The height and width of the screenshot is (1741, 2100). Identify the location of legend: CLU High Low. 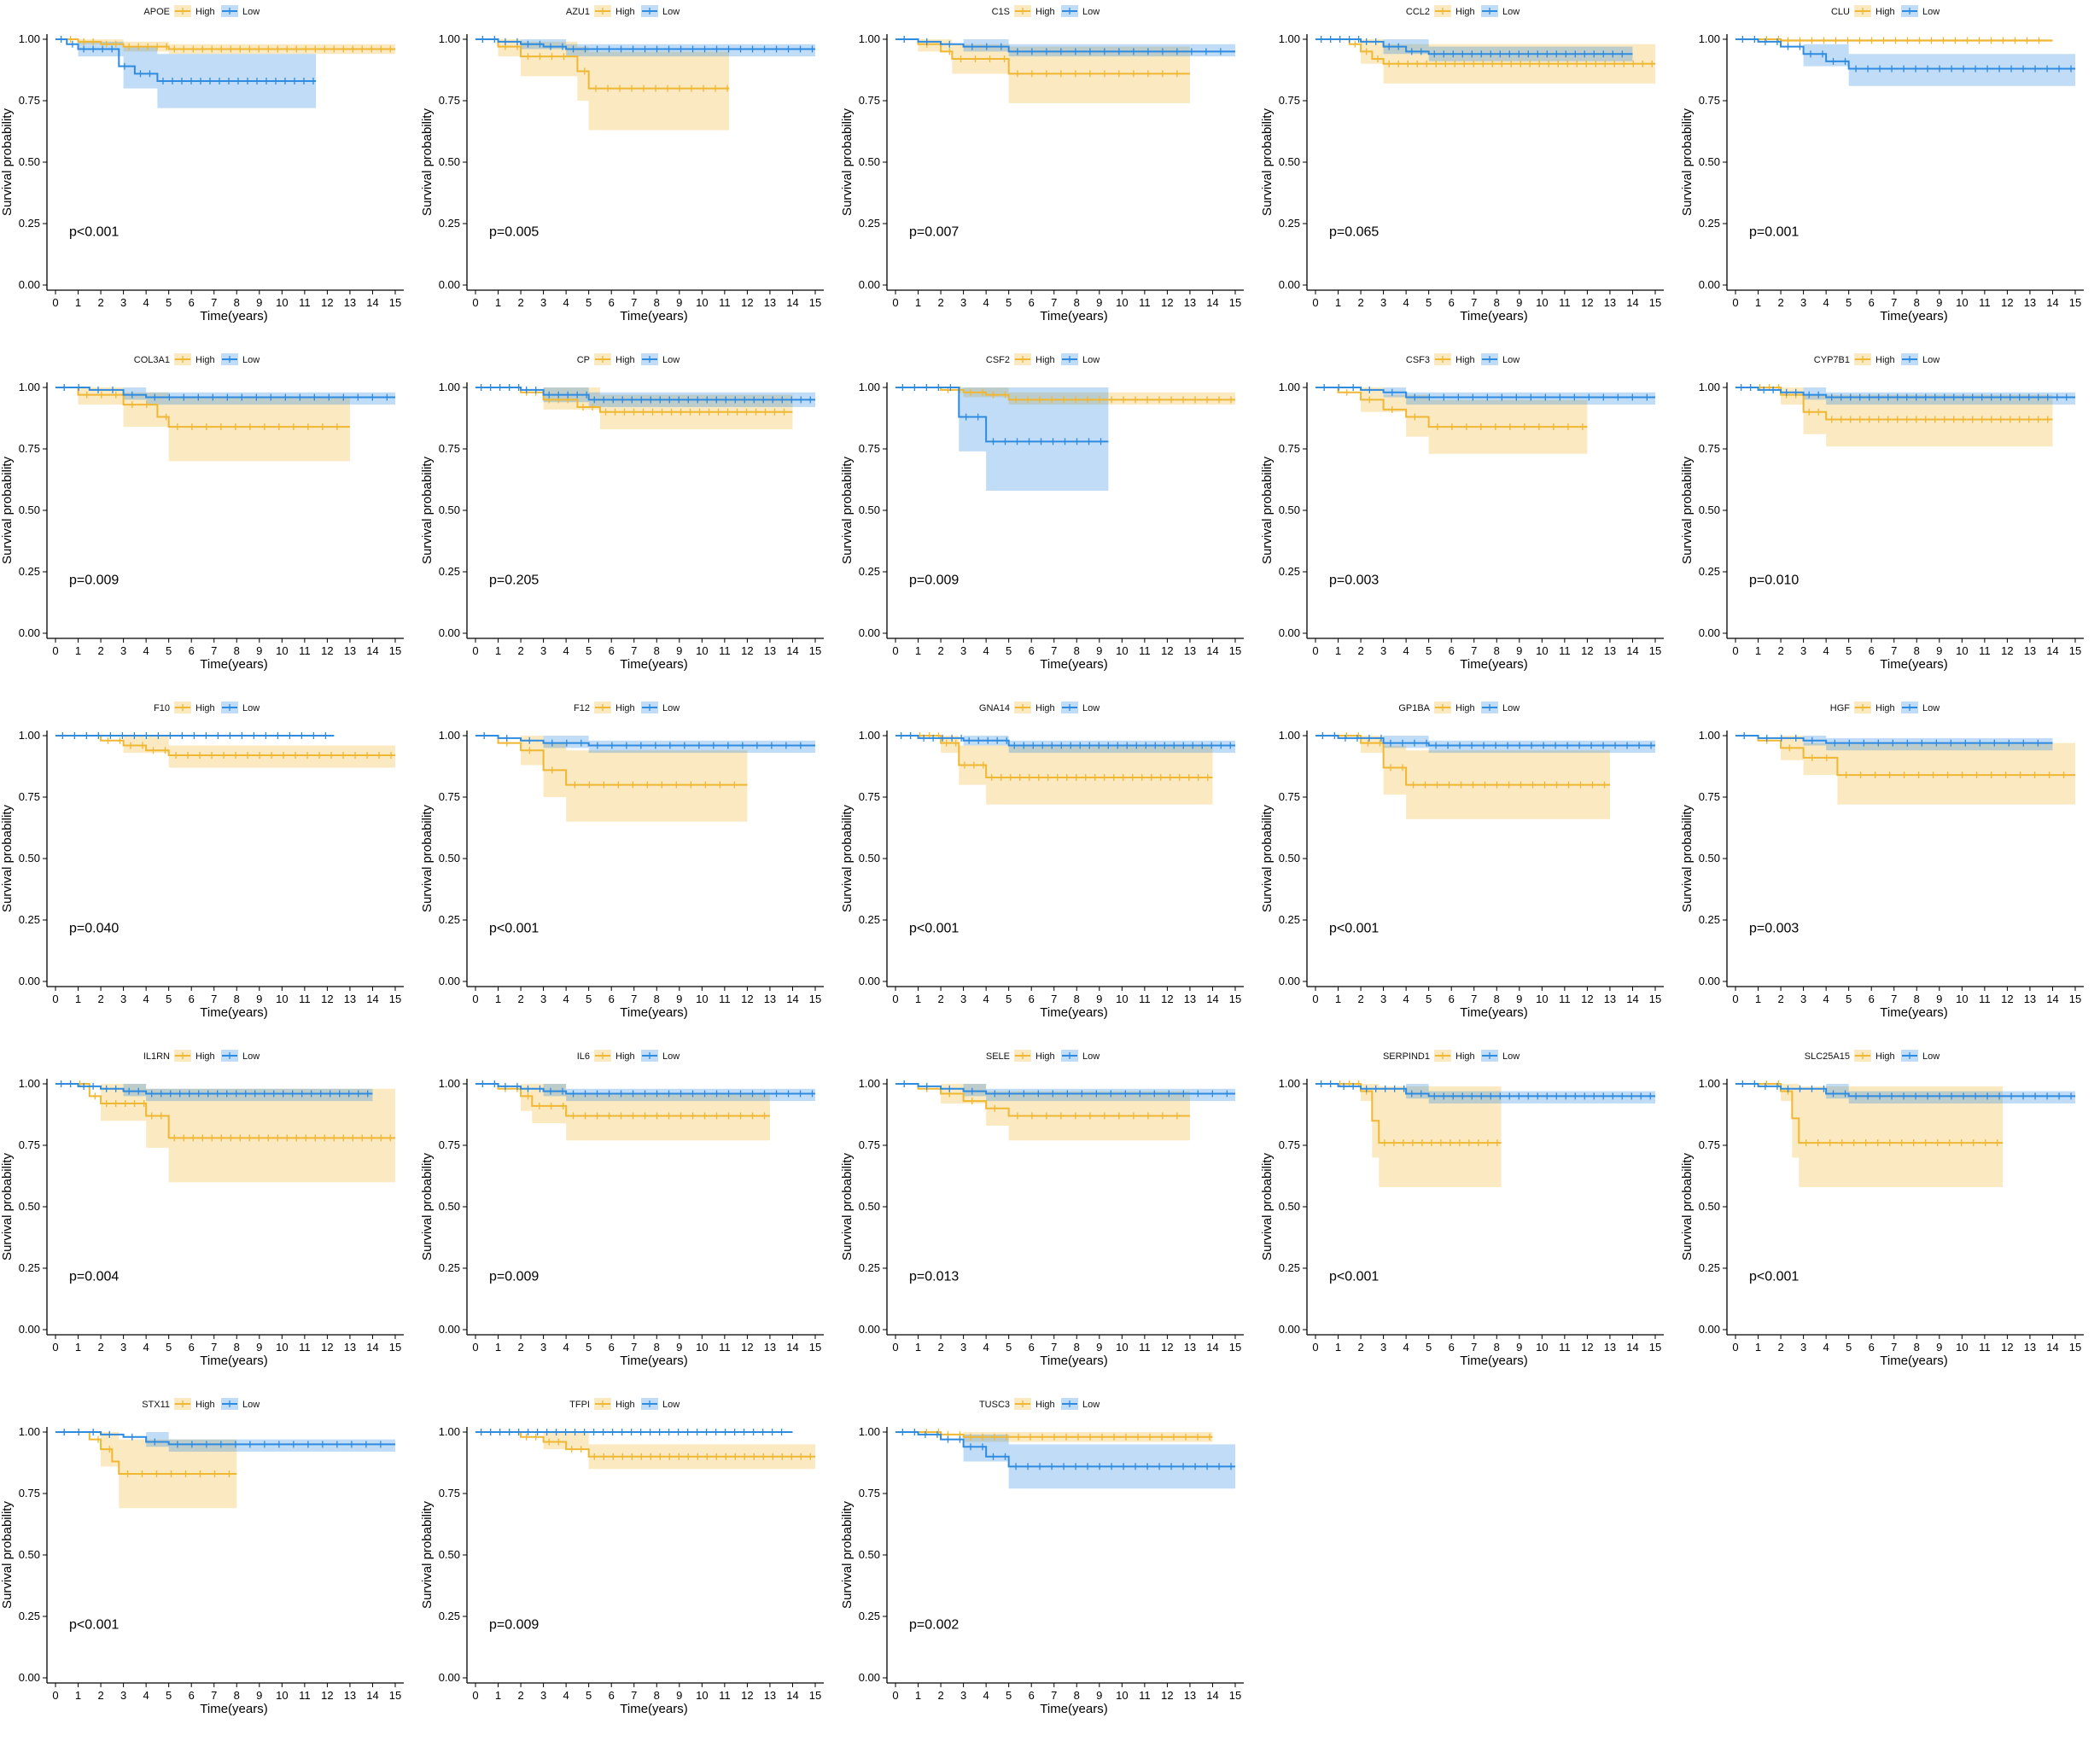
(1886, 11).